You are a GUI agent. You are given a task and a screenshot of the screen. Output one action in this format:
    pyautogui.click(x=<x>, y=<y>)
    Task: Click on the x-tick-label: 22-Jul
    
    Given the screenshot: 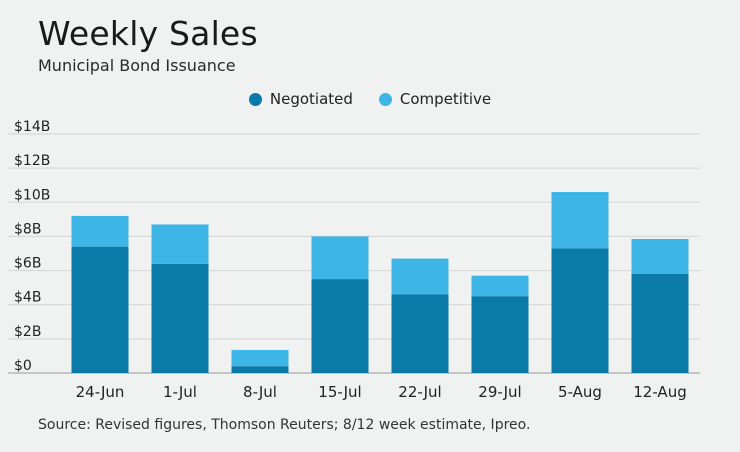 What is the action you would take?
    pyautogui.click(x=419, y=392)
    